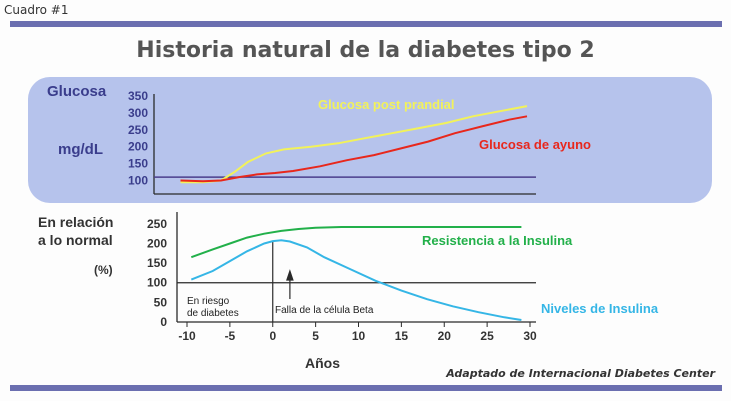 The height and width of the screenshot is (401, 731). I want to click on insulin-y-tick-label: 200, so click(157, 244).